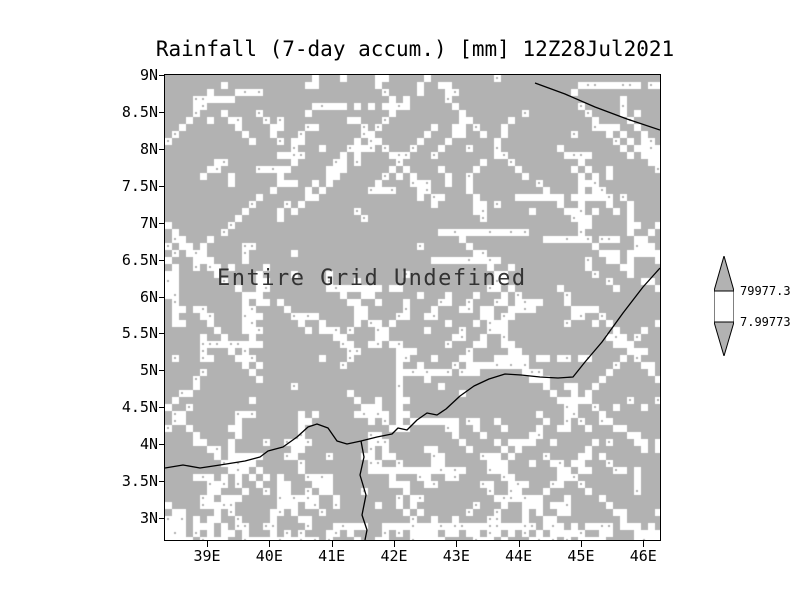 This screenshot has width=792, height=612. I want to click on y-tick-label: 3.5N, so click(139, 481).